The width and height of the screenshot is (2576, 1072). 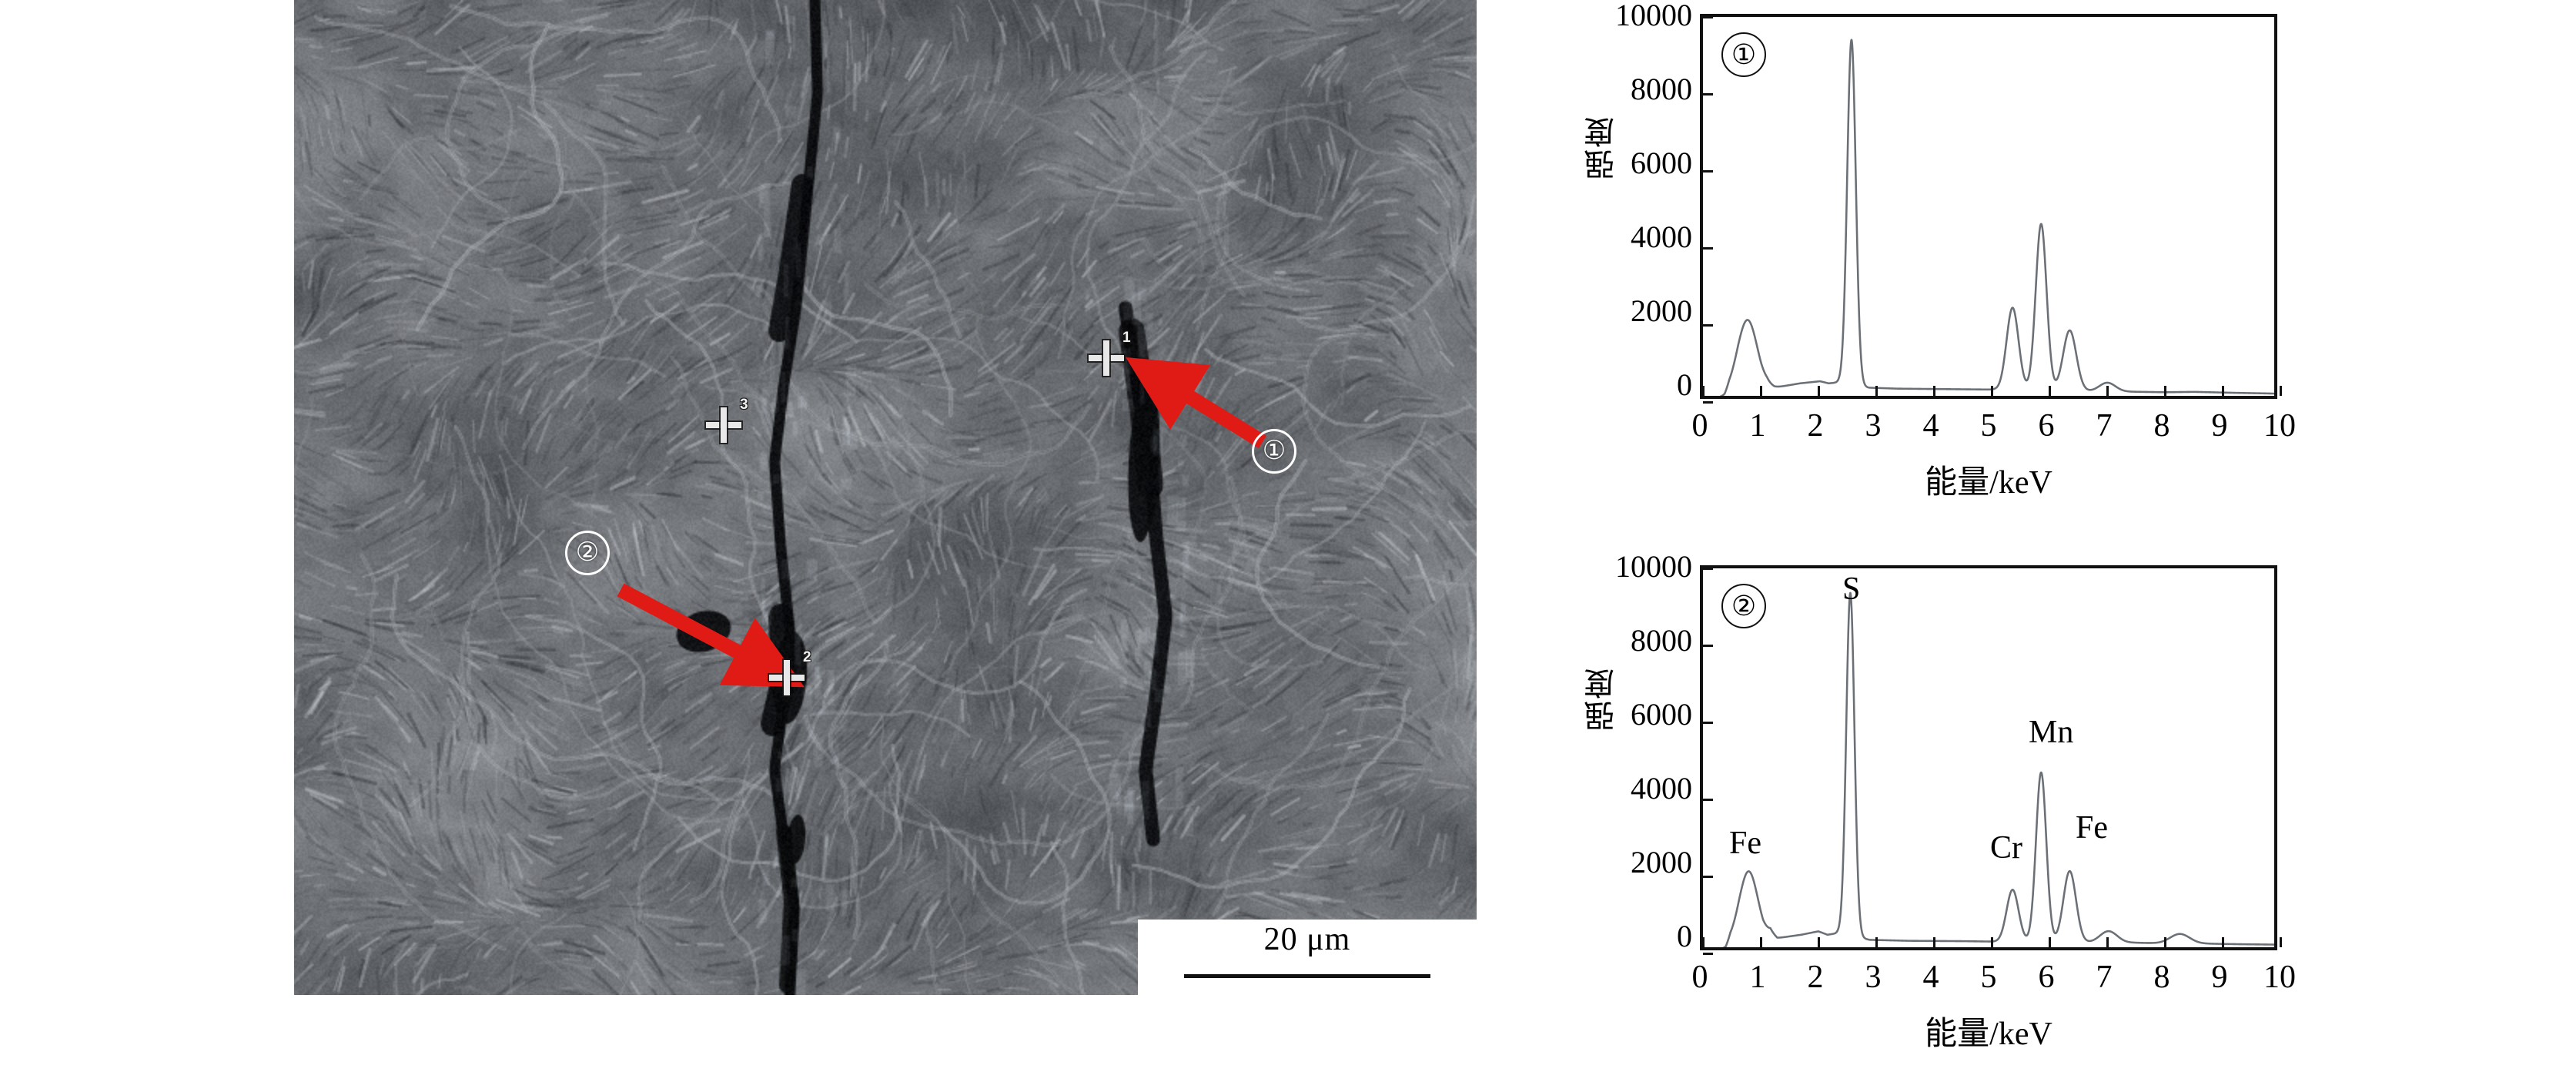 I want to click on chart2-peak-label-cr: Cr, so click(x=2006, y=848).